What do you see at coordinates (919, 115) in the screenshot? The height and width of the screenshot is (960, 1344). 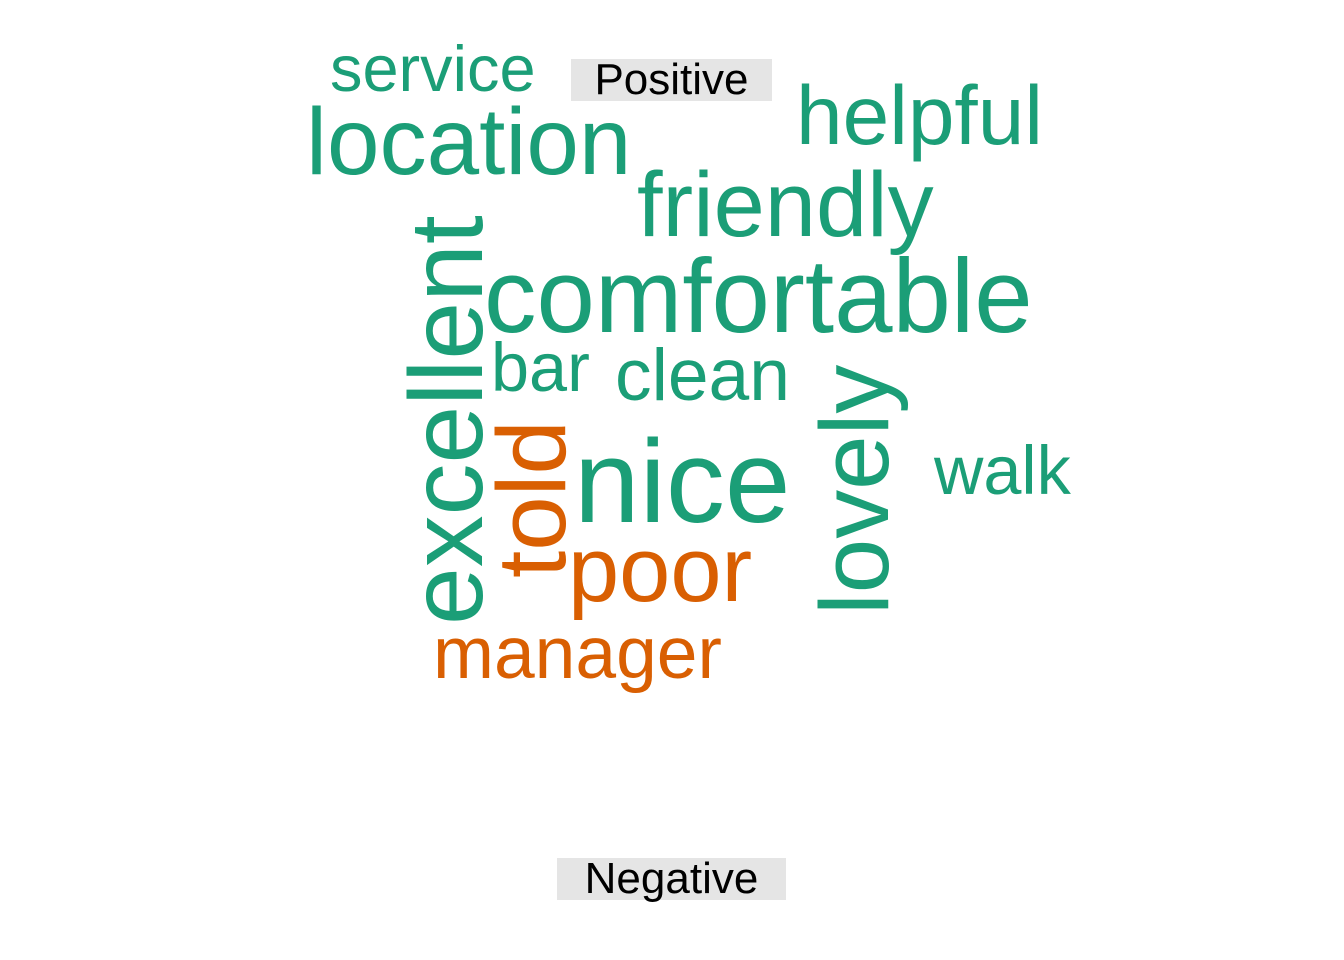 I see `word-helpful: helpful` at bounding box center [919, 115].